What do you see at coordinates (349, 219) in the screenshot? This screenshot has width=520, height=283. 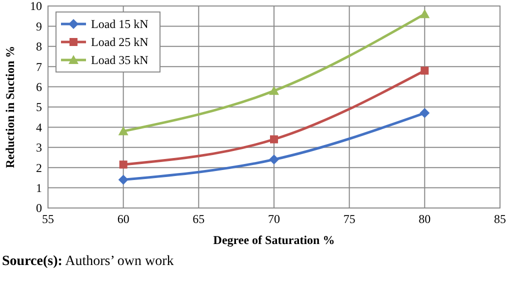 I see `x-tick-label: 75` at bounding box center [349, 219].